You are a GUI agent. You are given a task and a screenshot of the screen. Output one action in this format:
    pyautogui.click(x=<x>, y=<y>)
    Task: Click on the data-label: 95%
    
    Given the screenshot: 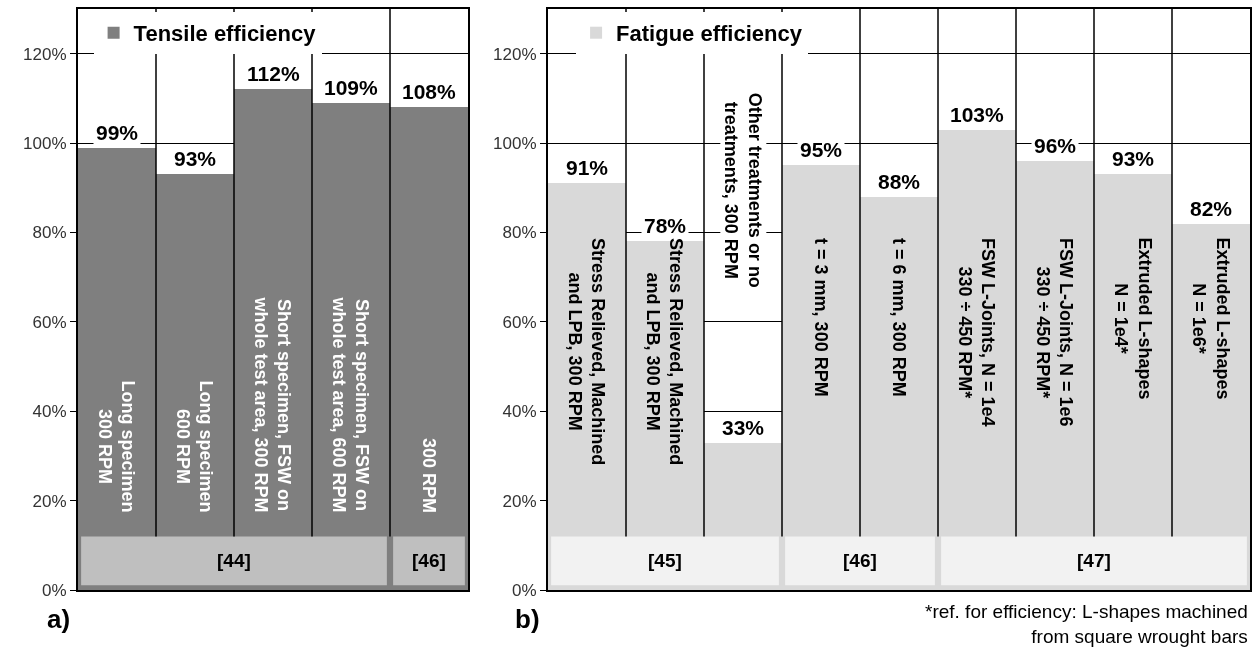 What is the action you would take?
    pyautogui.click(x=821, y=149)
    